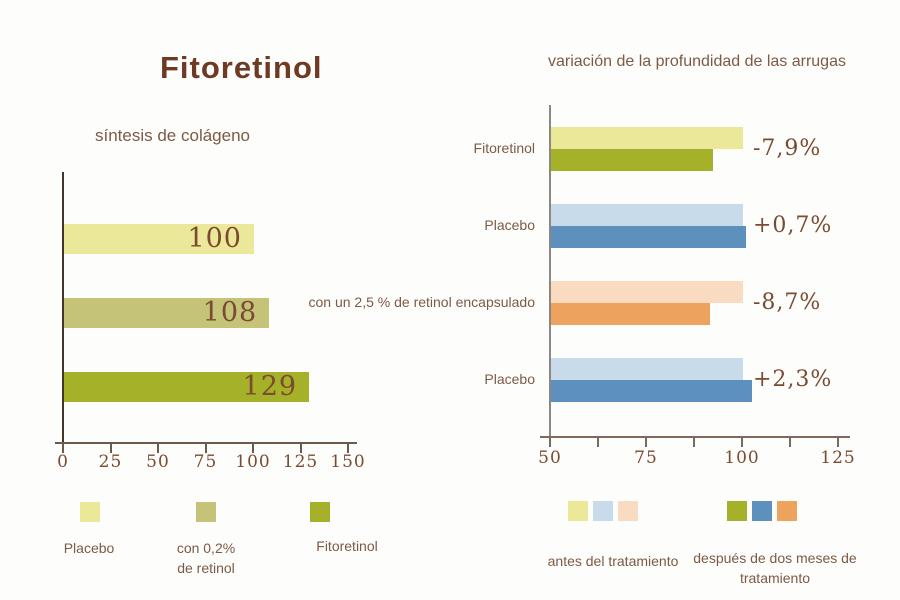 The image size is (900, 600). What do you see at coordinates (110, 462) in the screenshot?
I see `left-axis-tick-label: 25` at bounding box center [110, 462].